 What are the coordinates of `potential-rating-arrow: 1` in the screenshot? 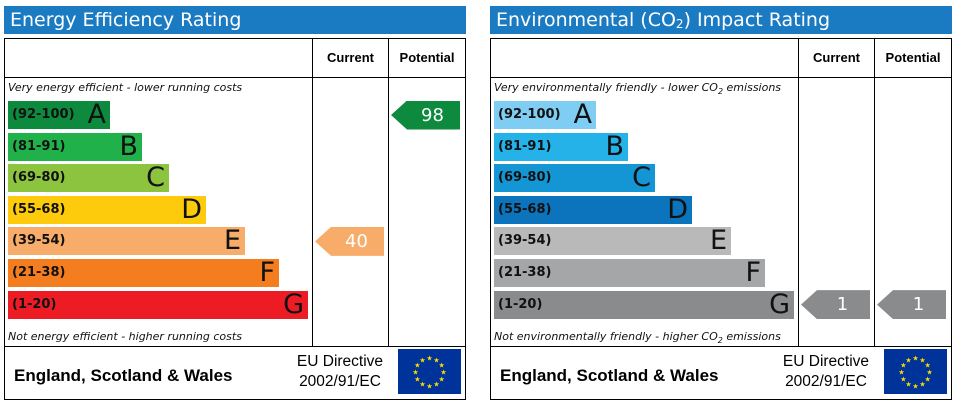 It's located at (911, 305).